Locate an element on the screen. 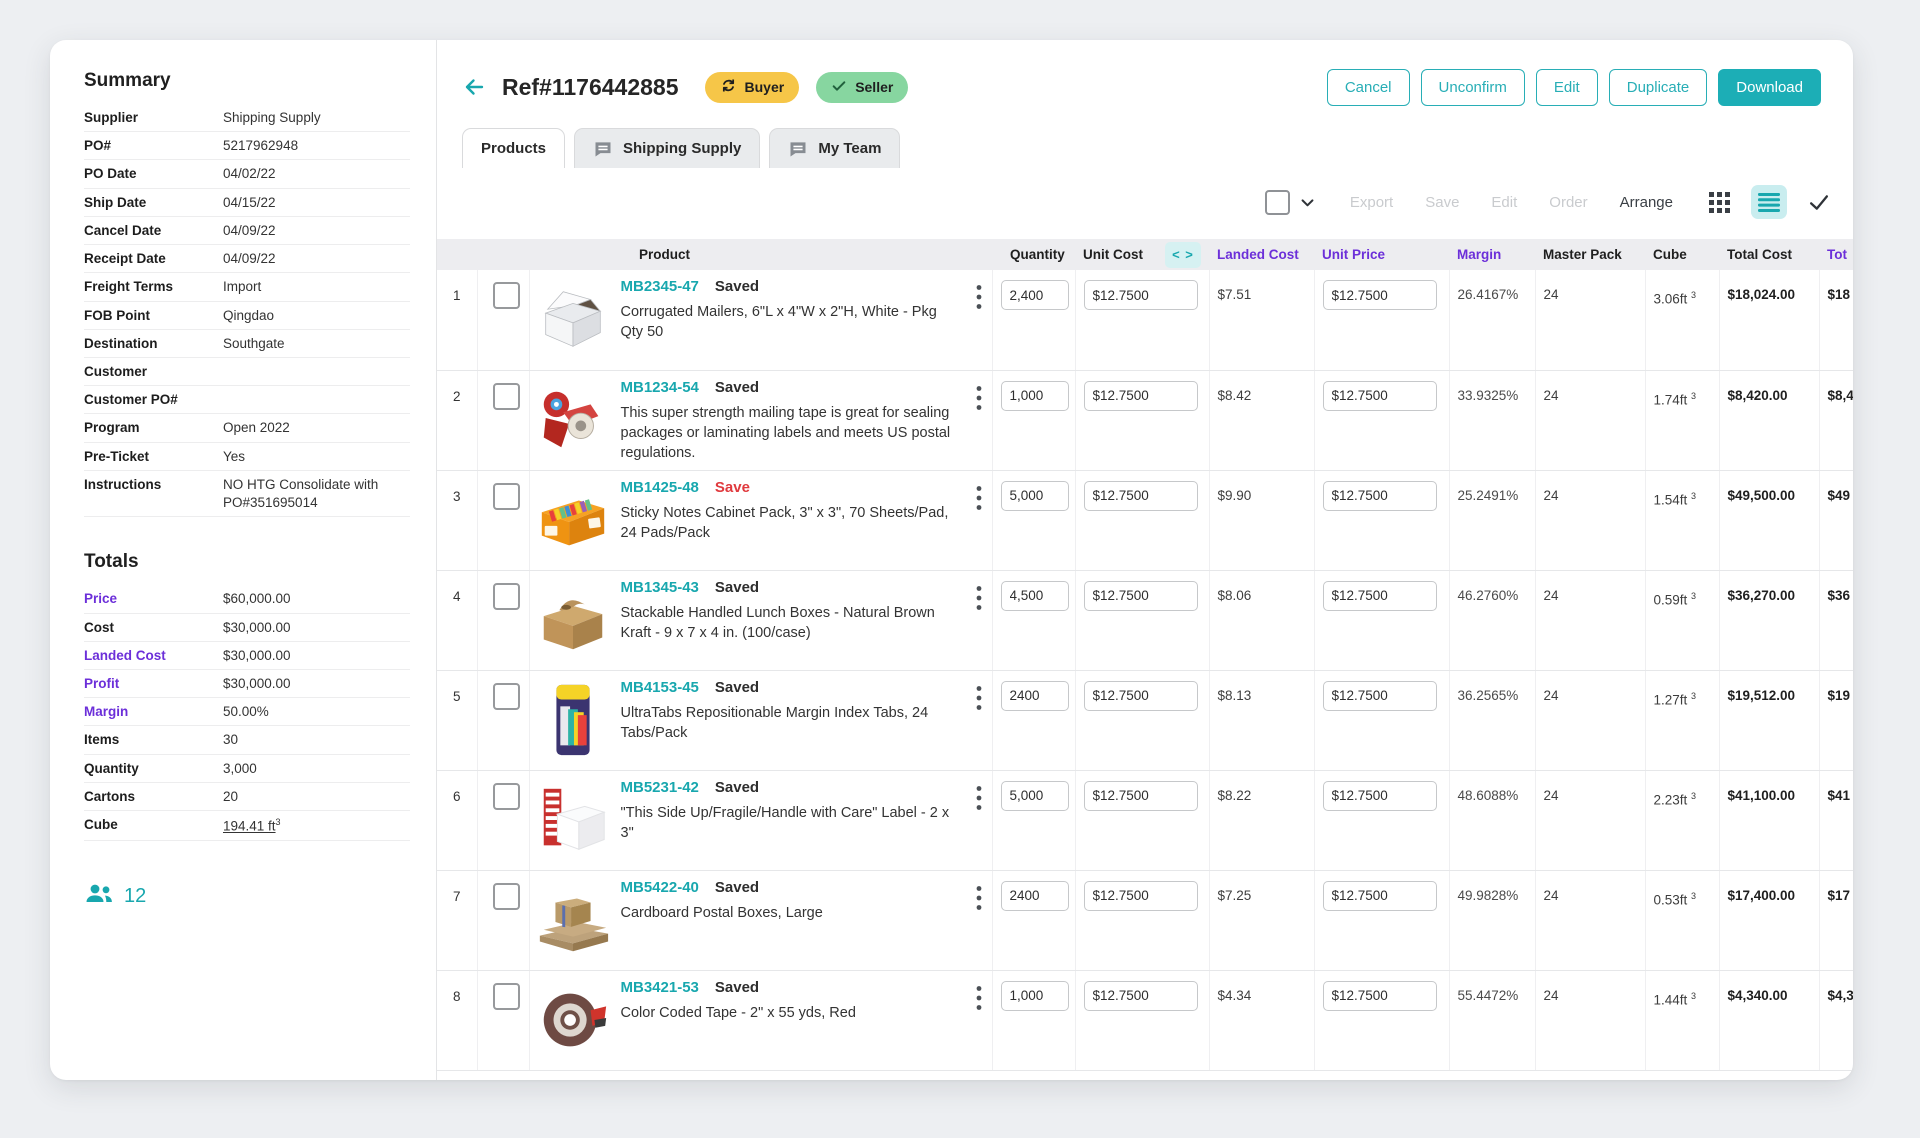  expand-columns-icon: < > is located at coordinates (1183, 254).